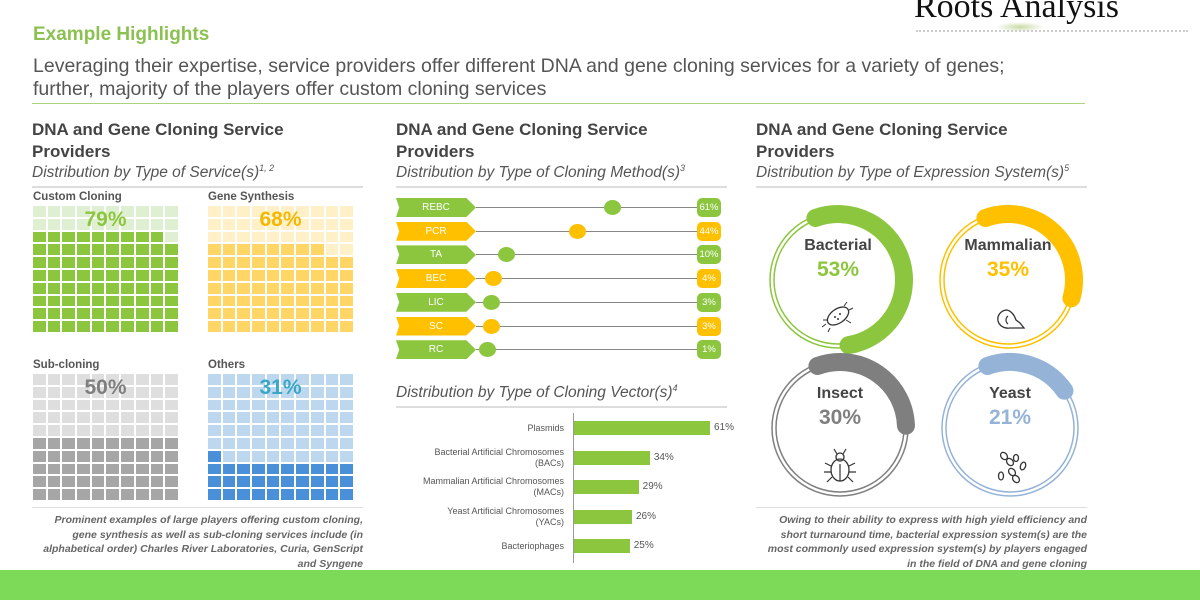 Image resolution: width=1200 pixels, height=600 pixels. I want to click on bar-label: Plasmids, so click(479, 428).